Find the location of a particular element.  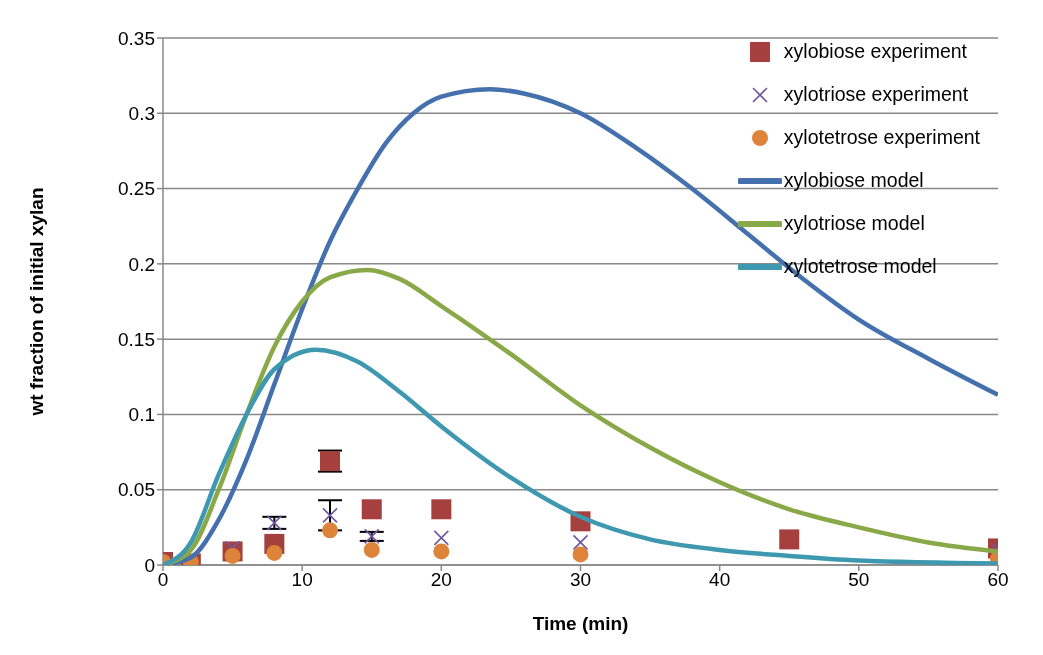

legend-label: xylotetrose experiment is located at coordinates (881, 137).